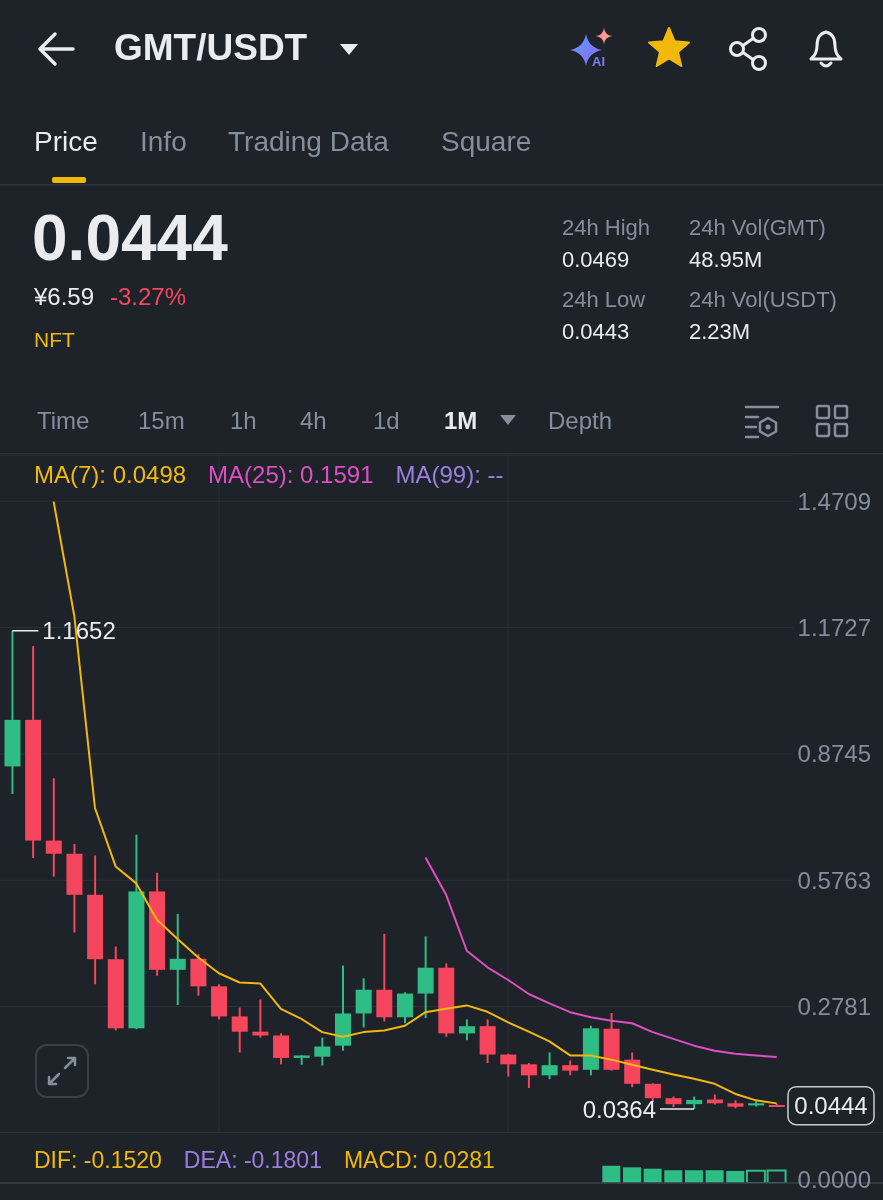  Describe the element at coordinates (834, 1007) in the screenshot. I see `y-tick-label: 0.2781` at that location.